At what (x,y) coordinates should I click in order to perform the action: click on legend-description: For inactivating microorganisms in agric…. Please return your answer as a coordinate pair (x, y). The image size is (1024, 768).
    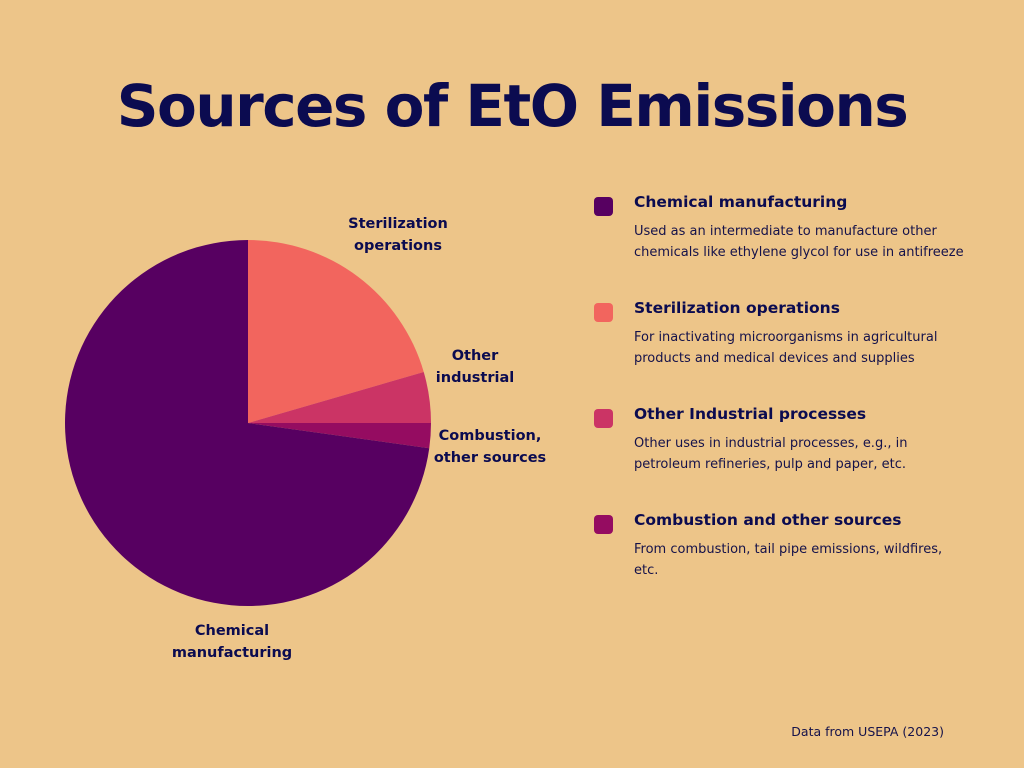
    Looking at the image, I should click on (786, 348).